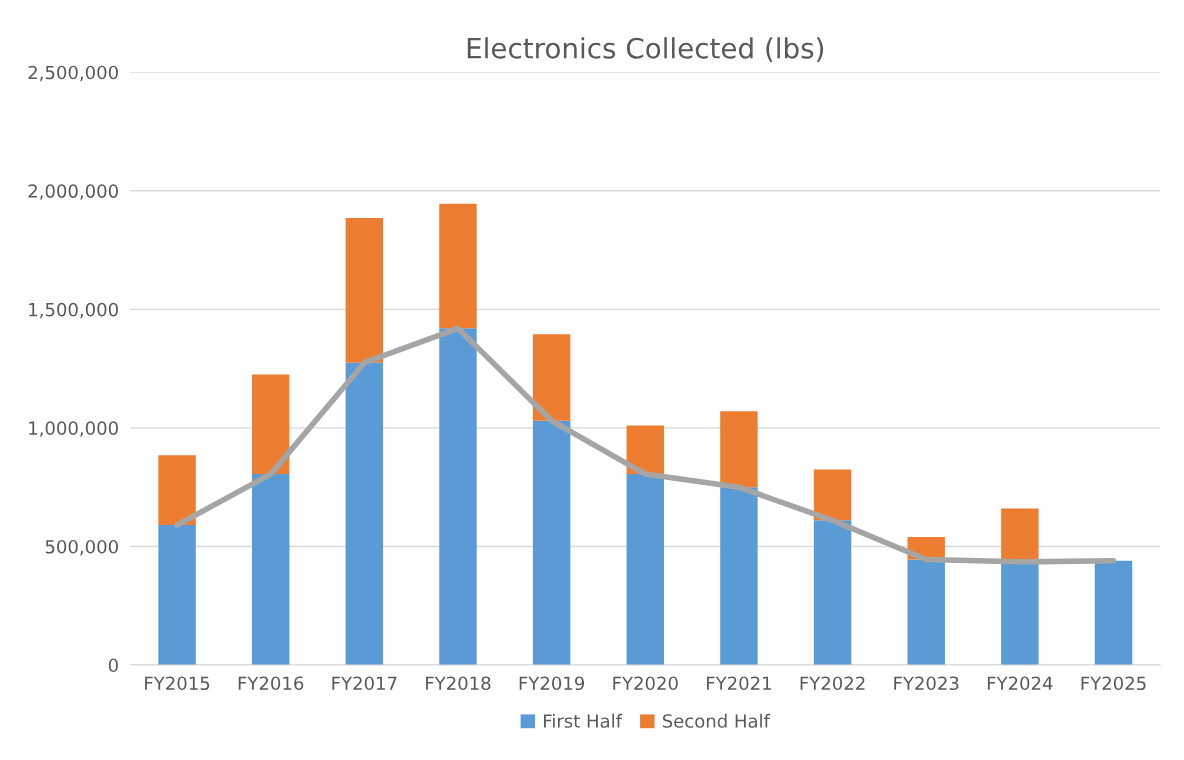 This screenshot has height=760, width=1184. I want to click on y-tick-label: 0, so click(113, 665).